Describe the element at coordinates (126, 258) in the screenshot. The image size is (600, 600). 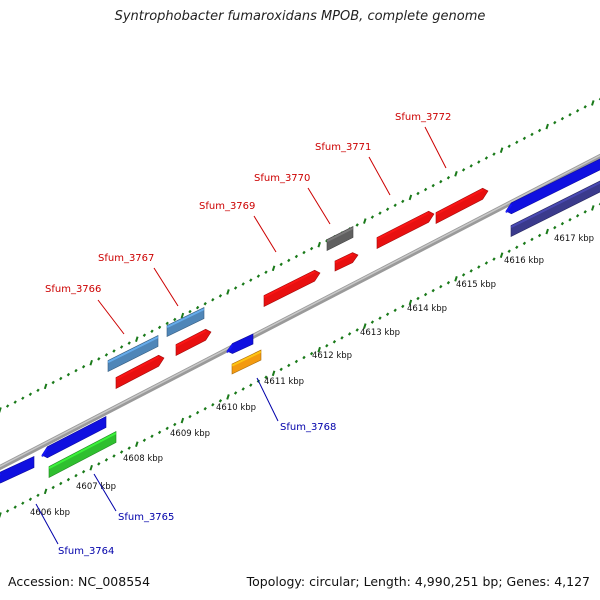
I see `gene-label: Sfum_3767` at that location.